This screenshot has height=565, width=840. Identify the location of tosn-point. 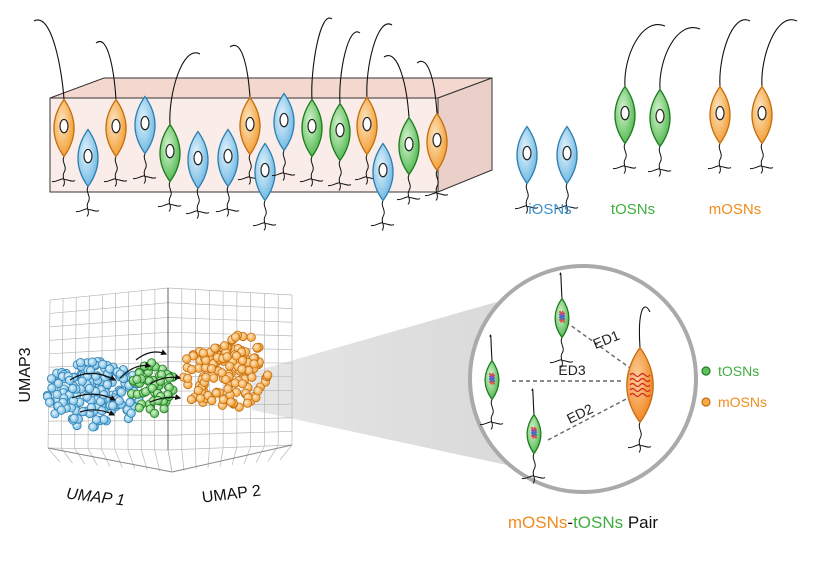
(139, 408).